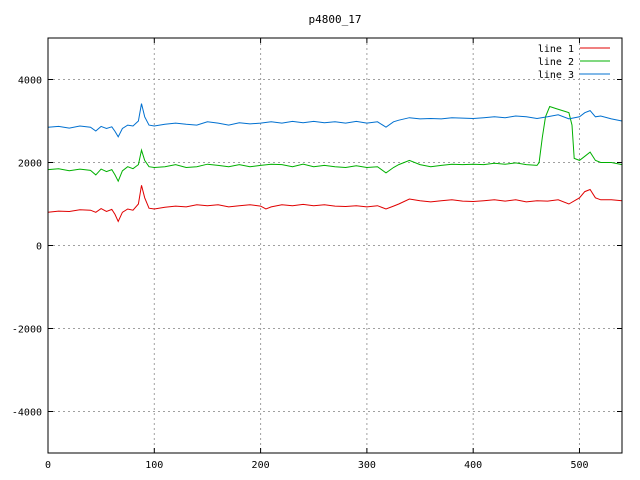 Image resolution: width=640 pixels, height=480 pixels. Describe the element at coordinates (48, 465) in the screenshot. I see `x-tick-label: 0` at that location.